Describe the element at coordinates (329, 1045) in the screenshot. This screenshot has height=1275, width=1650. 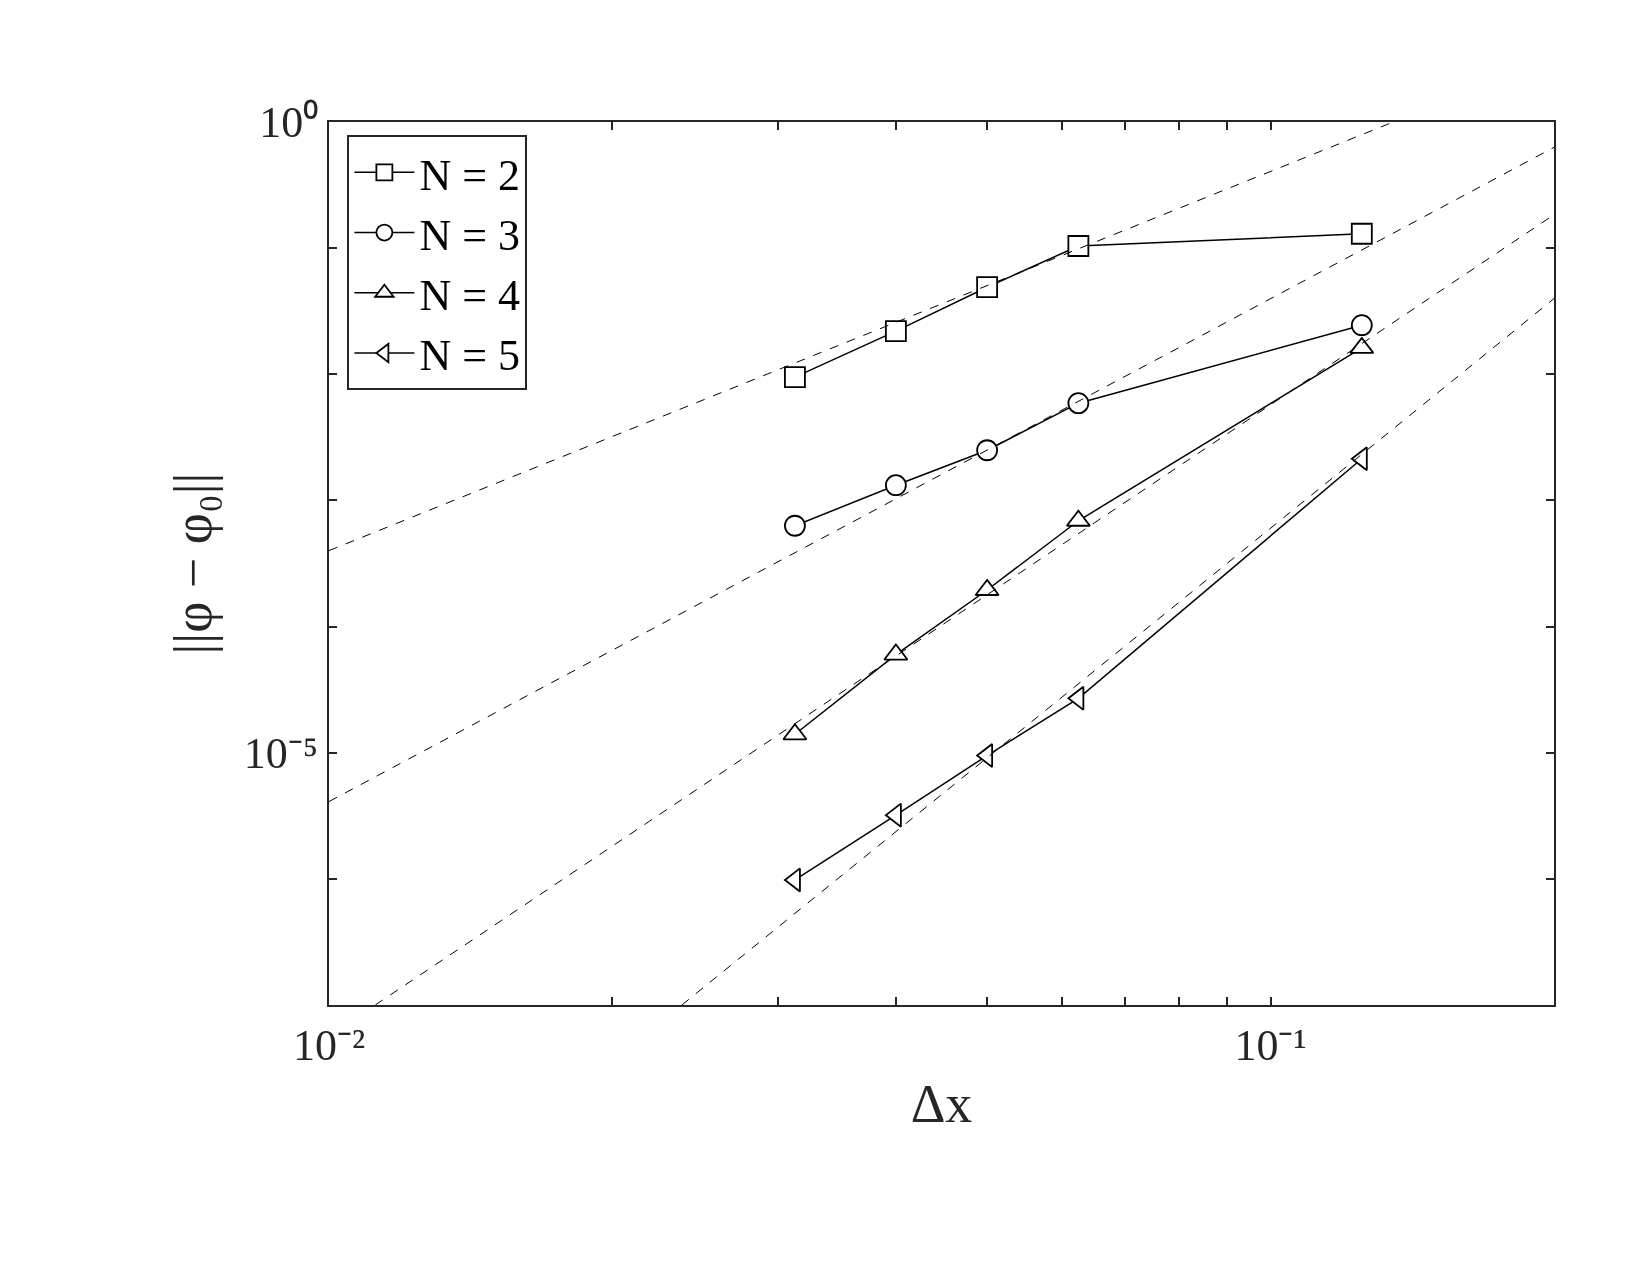
I see `x-tick-label: 10⁻²` at that location.